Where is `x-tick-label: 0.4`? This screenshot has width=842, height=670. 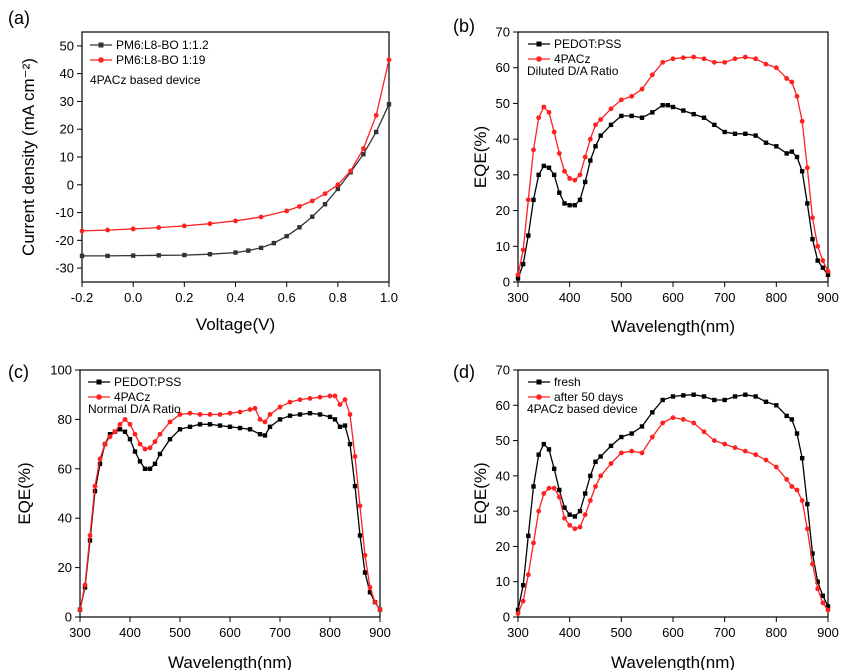
x-tick-label: 0.4 is located at coordinates (235, 297).